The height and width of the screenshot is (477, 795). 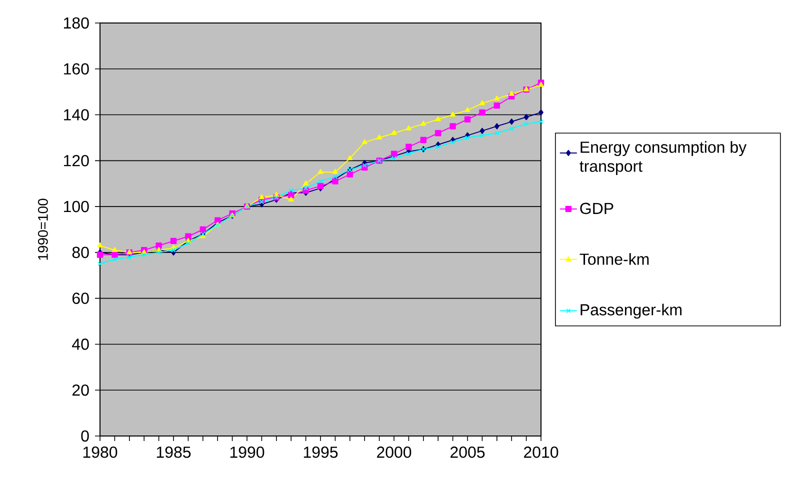 I want to click on x-tick-label: 1995, so click(x=321, y=452).